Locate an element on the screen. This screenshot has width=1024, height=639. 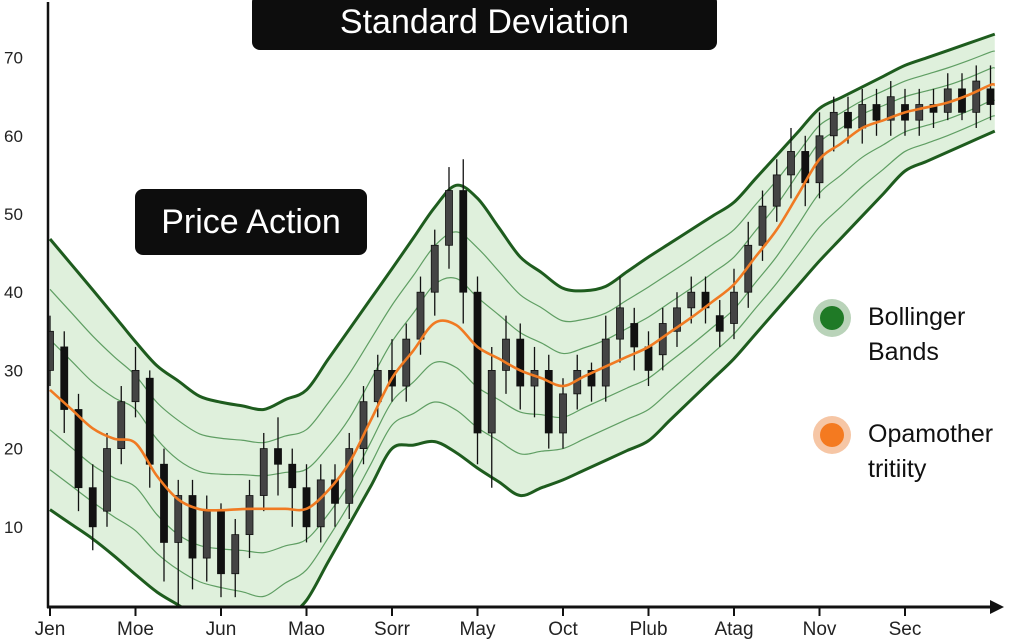
legend-label-line: Bollinger is located at coordinates (917, 317).